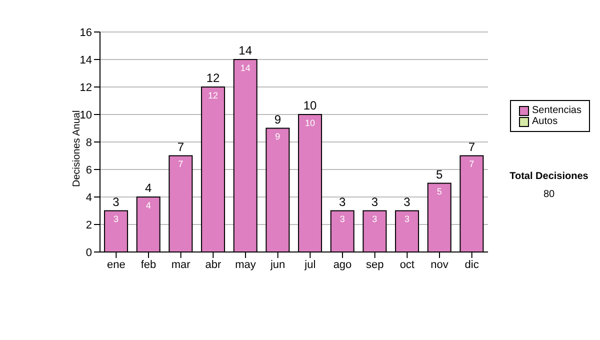 The width and height of the screenshot is (600, 340). I want to click on x-tick-label: oct, so click(407, 264).